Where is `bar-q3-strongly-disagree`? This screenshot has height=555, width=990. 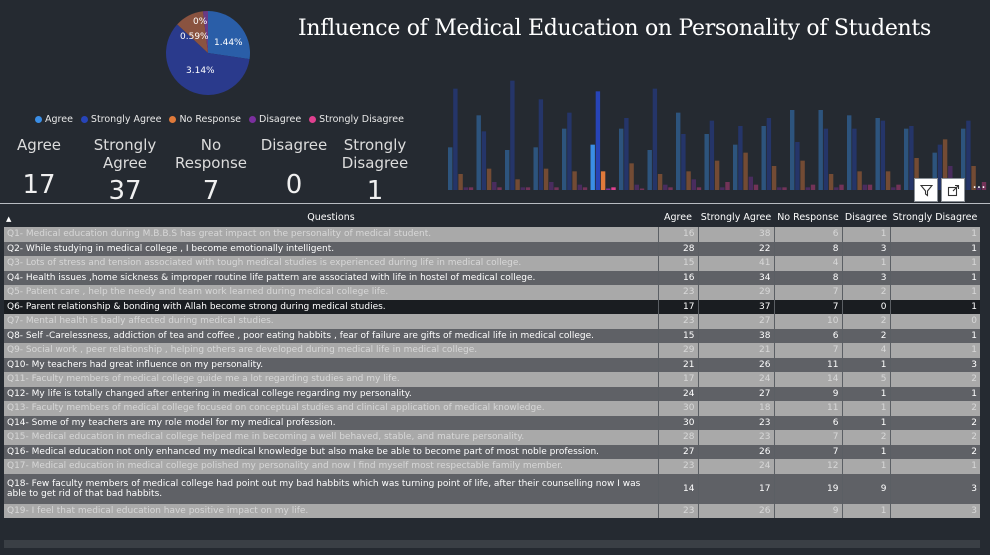 bar-q3-strongly-disagree is located at coordinates (528, 188).